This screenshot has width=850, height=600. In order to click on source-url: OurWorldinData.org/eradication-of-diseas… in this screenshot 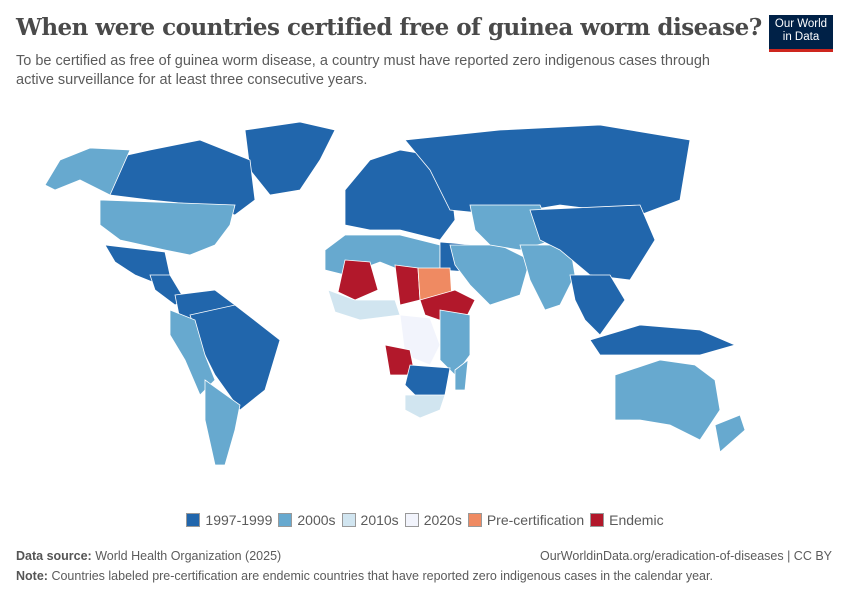, I will do `click(685, 556)`.